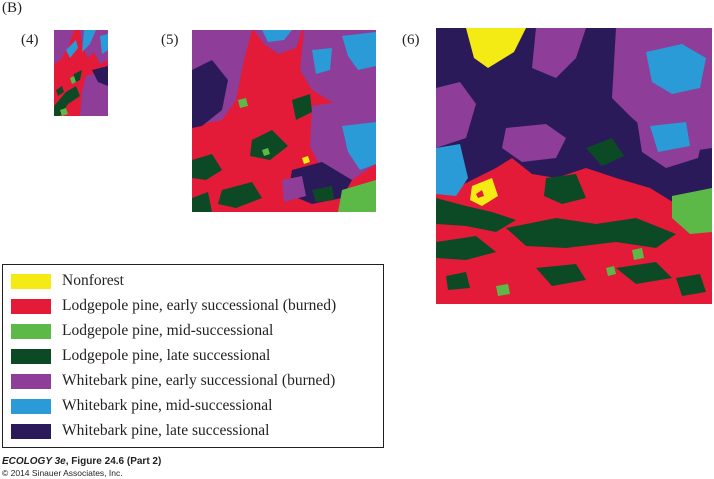 This screenshot has width=714, height=479. Describe the element at coordinates (12, 8) in the screenshot. I see `figure-label: (B)` at that location.